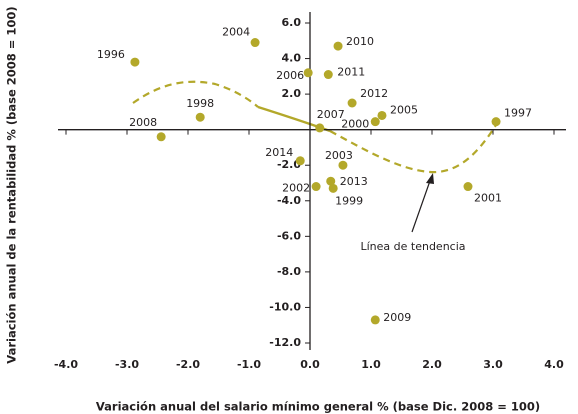 The image size is (578, 414). Describe the element at coordinates (421, 205) in the screenshot. I see `annotation-arrow` at that location.